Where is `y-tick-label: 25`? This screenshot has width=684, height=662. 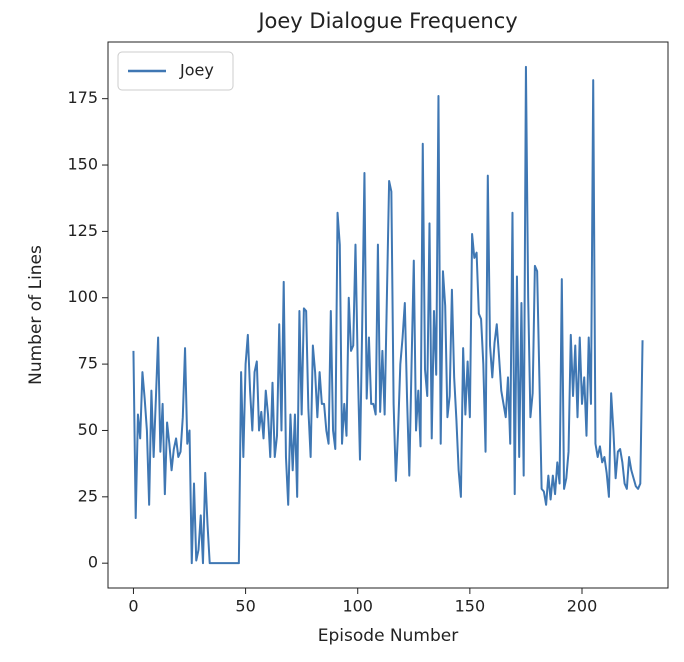
y-tick-label: 25 is located at coordinates (88, 495).